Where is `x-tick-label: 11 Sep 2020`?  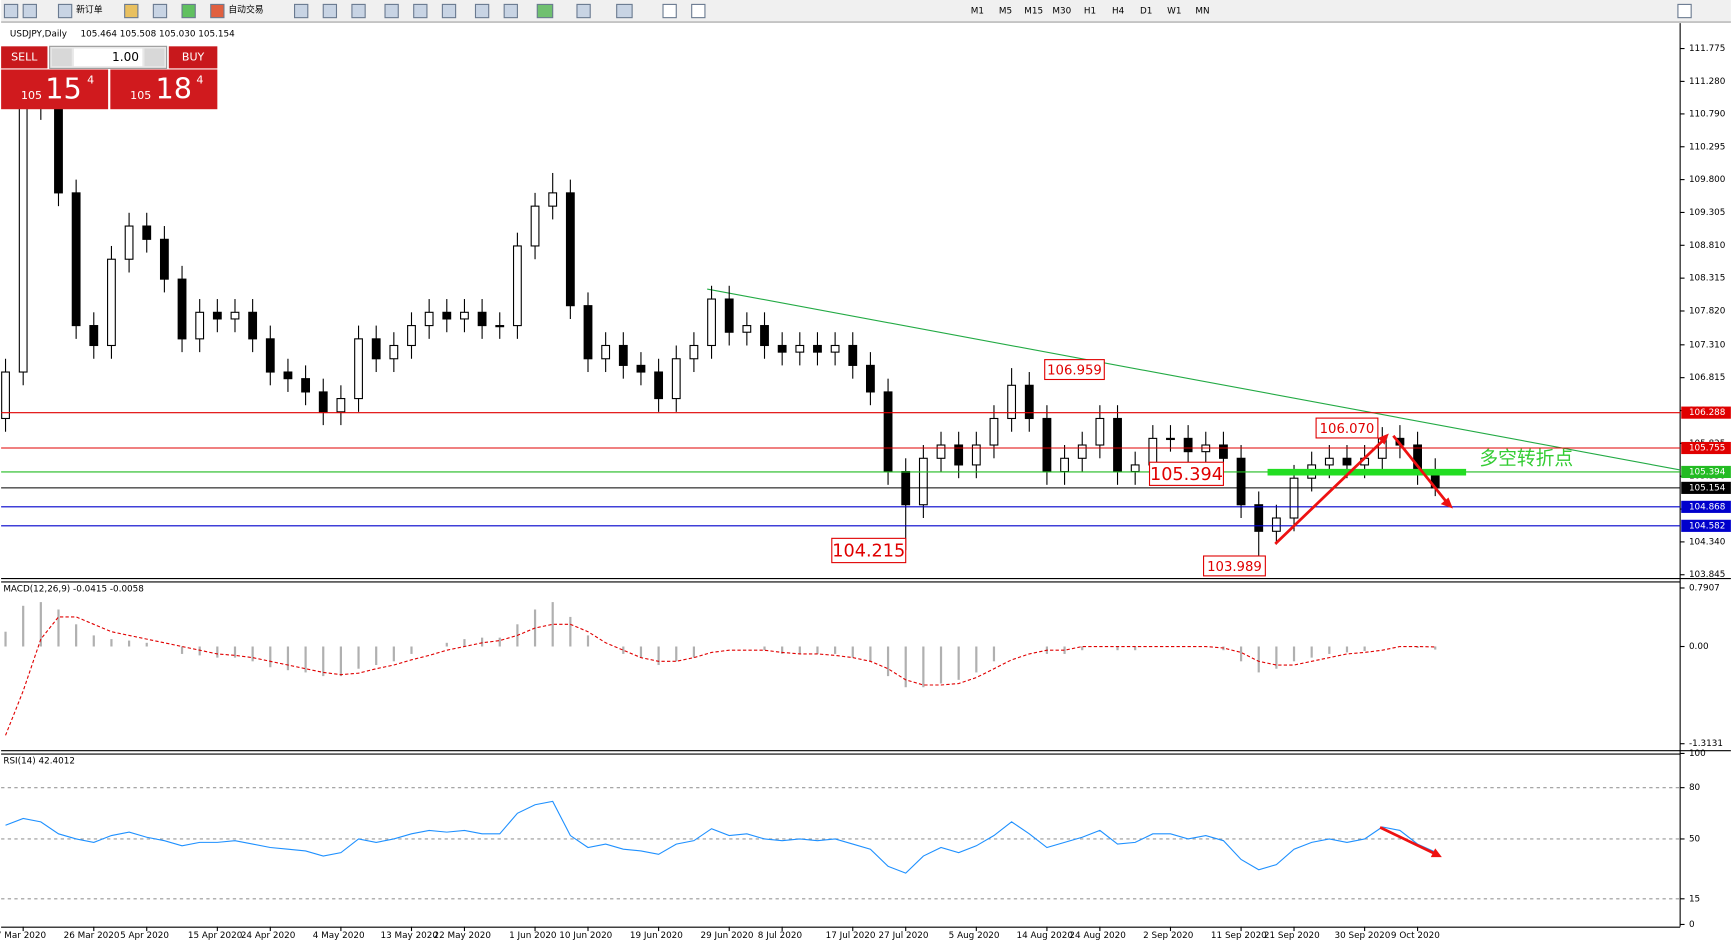
x-tick-label: 11 Sep 2020 is located at coordinates (1239, 936).